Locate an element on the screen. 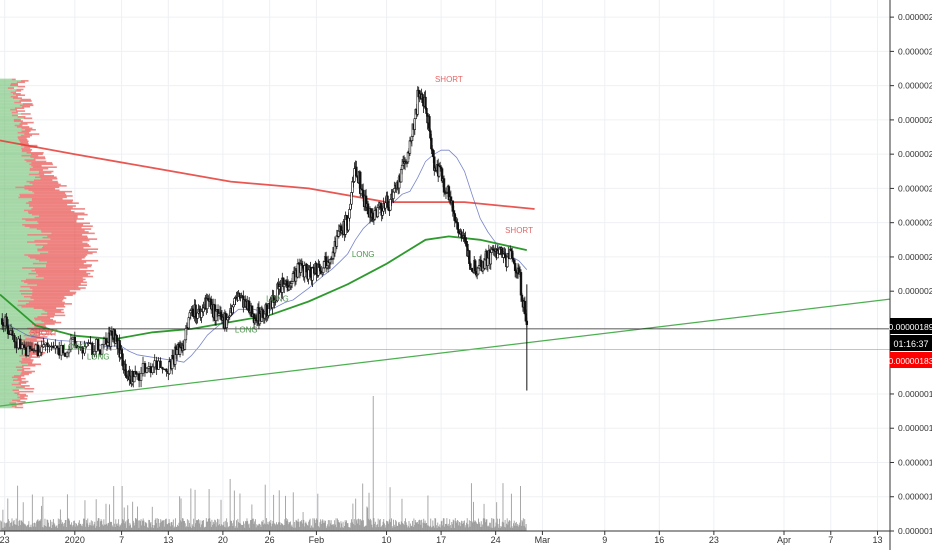 Image resolution: width=932 pixels, height=555 pixels. time-tick-label: 20 is located at coordinates (223, 540).